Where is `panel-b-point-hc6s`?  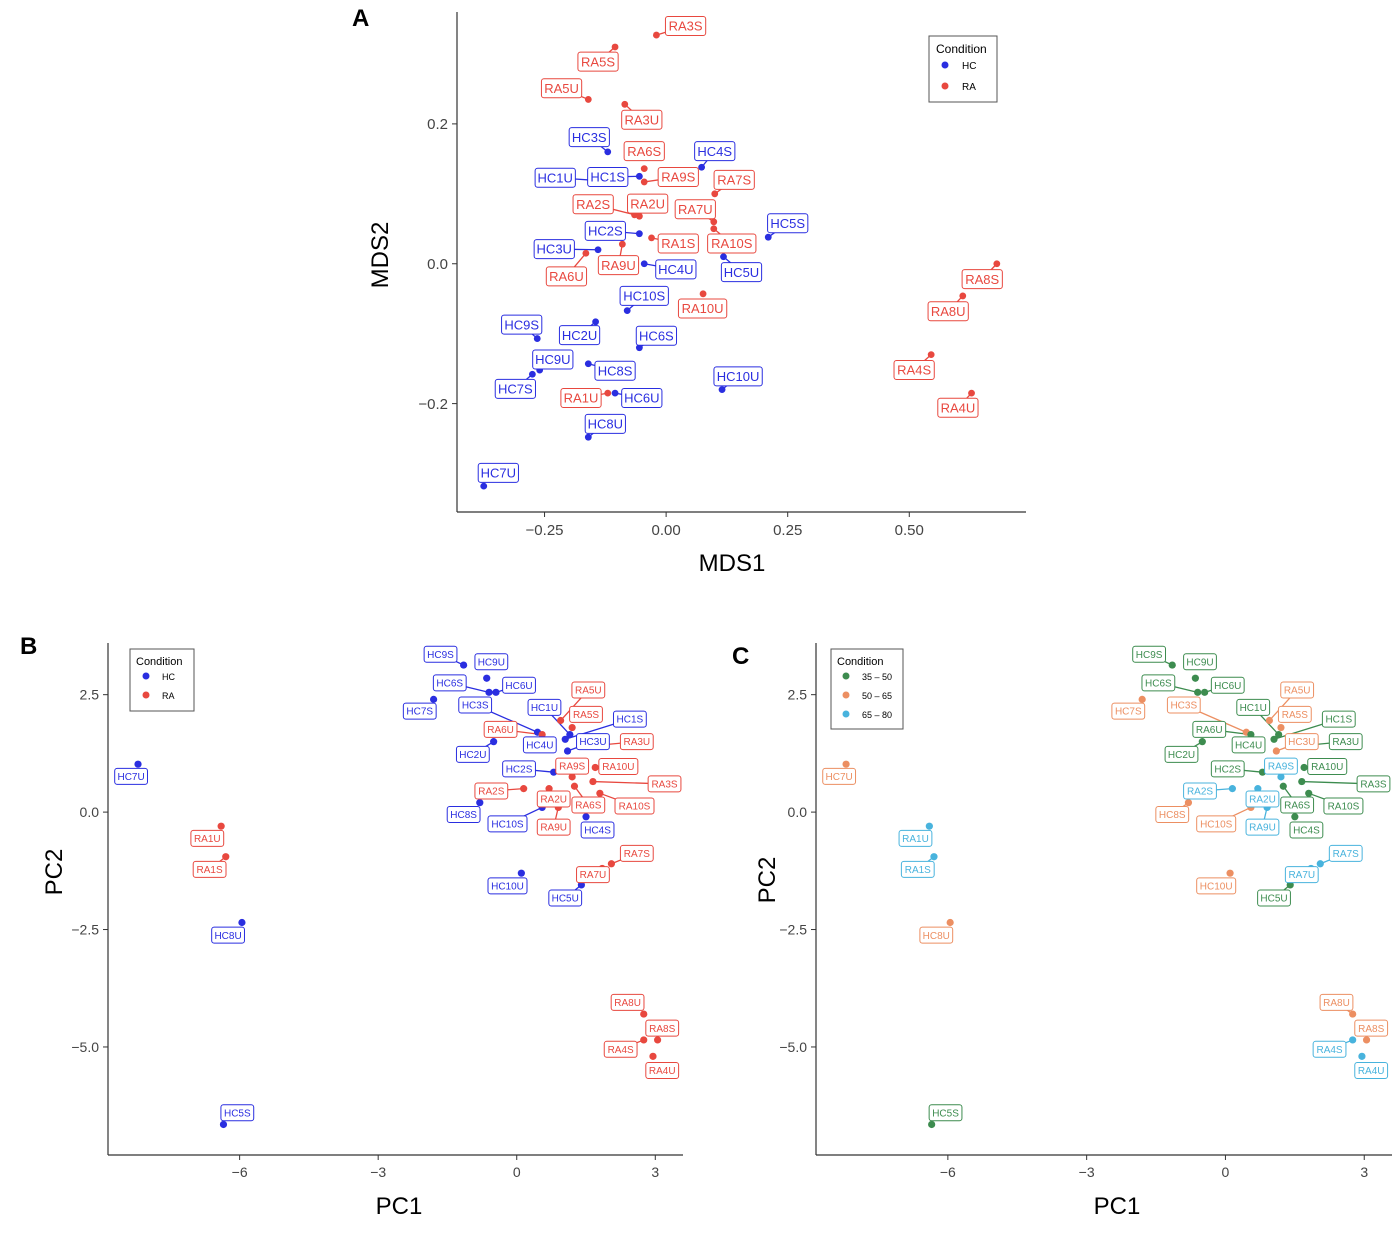 panel-b-point-hc6s is located at coordinates (489, 692).